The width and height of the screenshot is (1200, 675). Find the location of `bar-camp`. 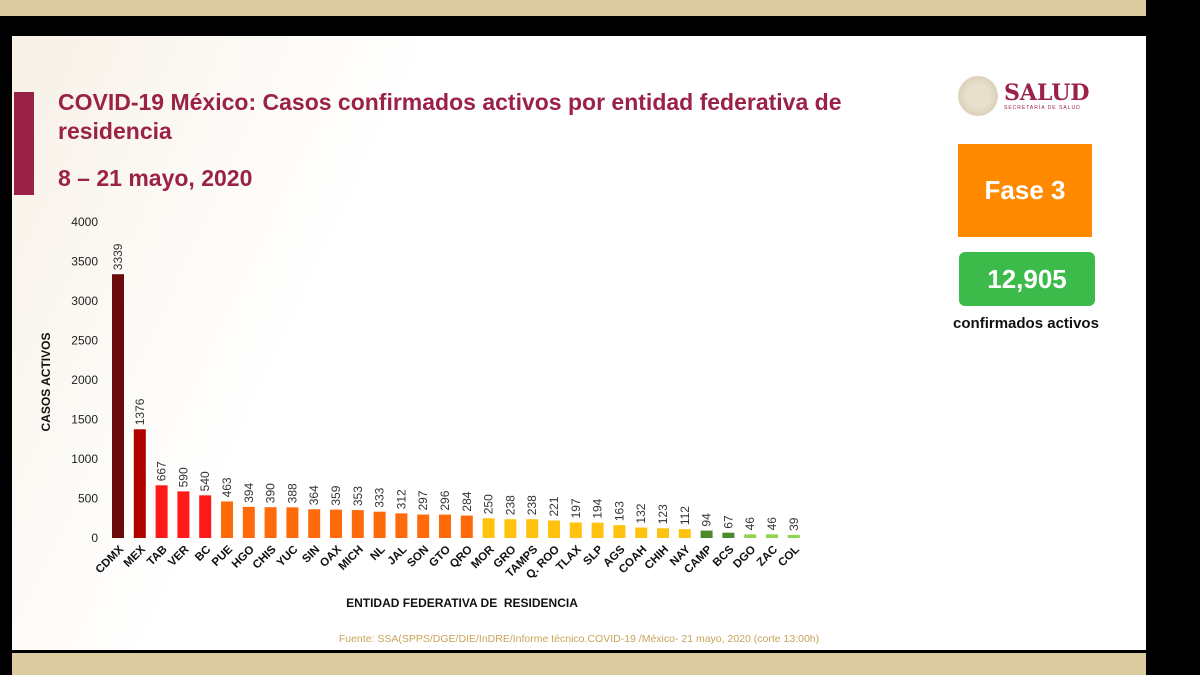

bar-camp is located at coordinates (706, 534).